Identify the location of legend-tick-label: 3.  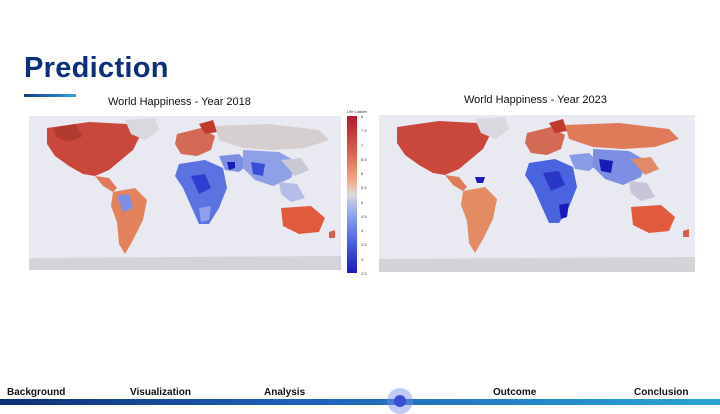
(362, 259).